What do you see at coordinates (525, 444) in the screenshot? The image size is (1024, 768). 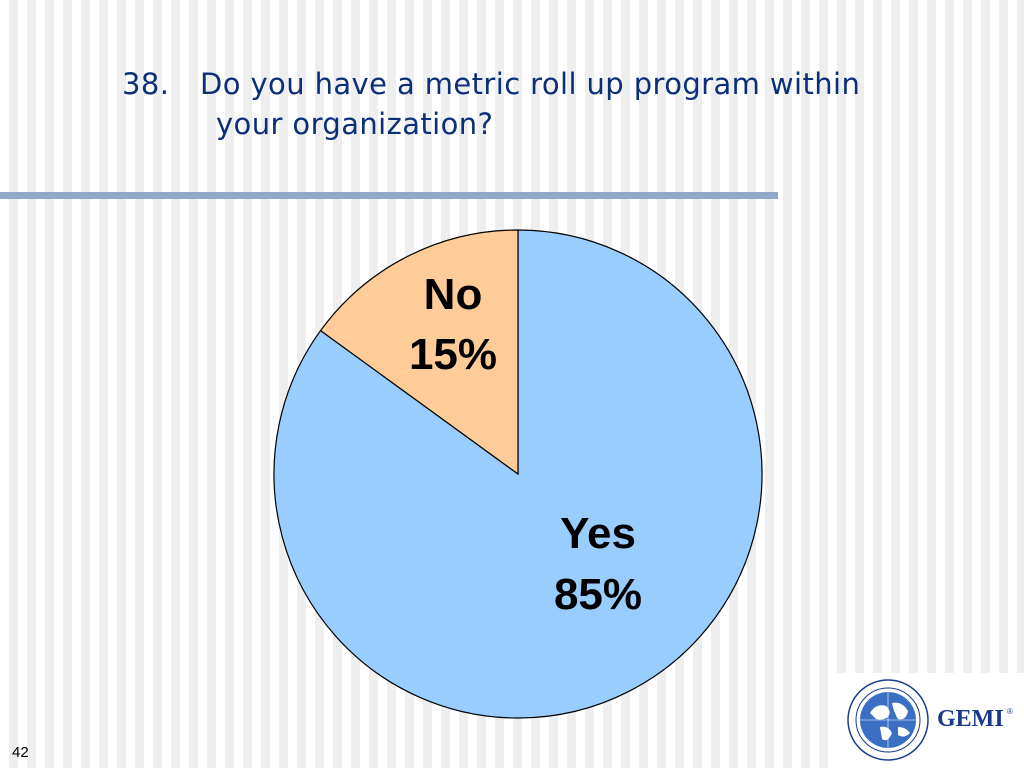 I see `pie-labels: Yes 85% No 15%` at bounding box center [525, 444].